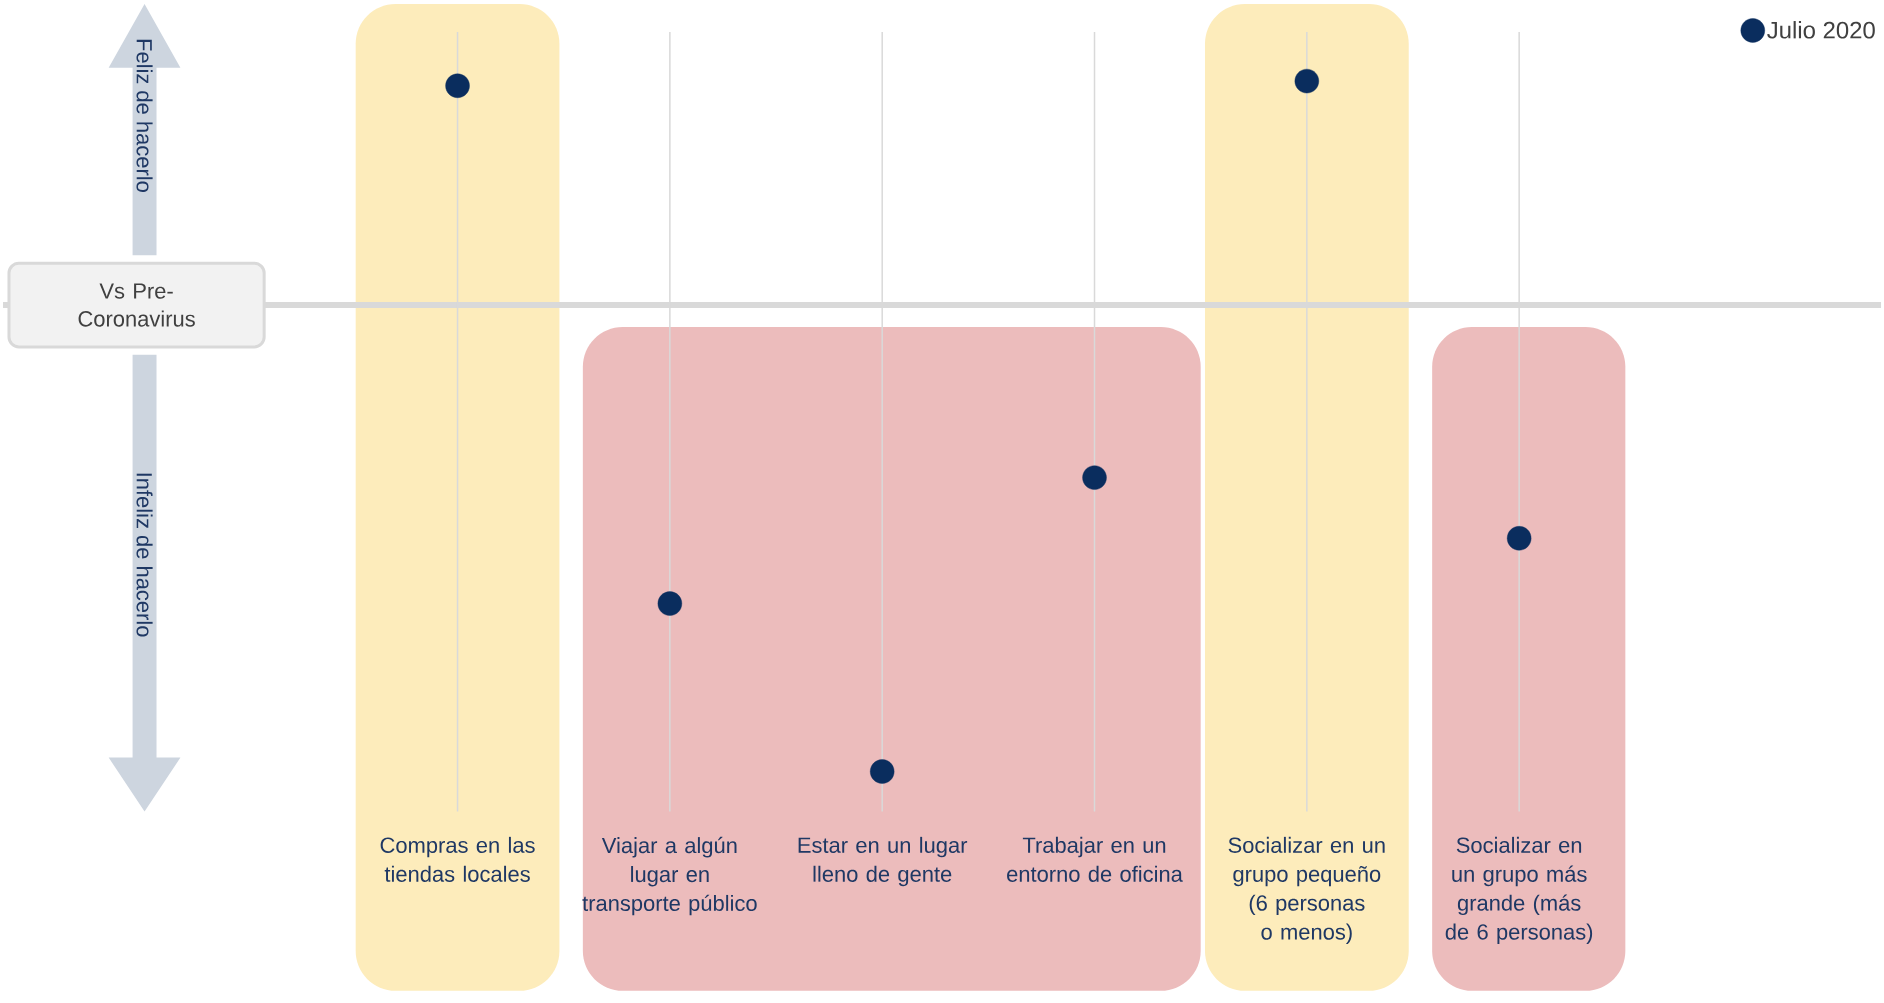  What do you see at coordinates (1306, 890) in the screenshot?
I see `x-tick-label: Socializar en un grupo pequeño (6 personas o menos)` at bounding box center [1306, 890].